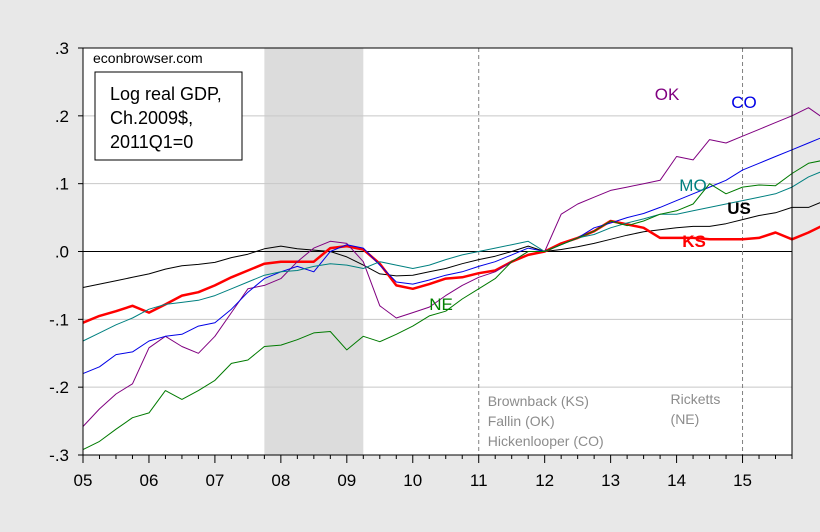 Image resolution: width=820 pixels, height=532 pixels. I want to click on x-axis-ticks: 05 06 07 08 09 10 11 12 13 14 15, so click(433, 472).